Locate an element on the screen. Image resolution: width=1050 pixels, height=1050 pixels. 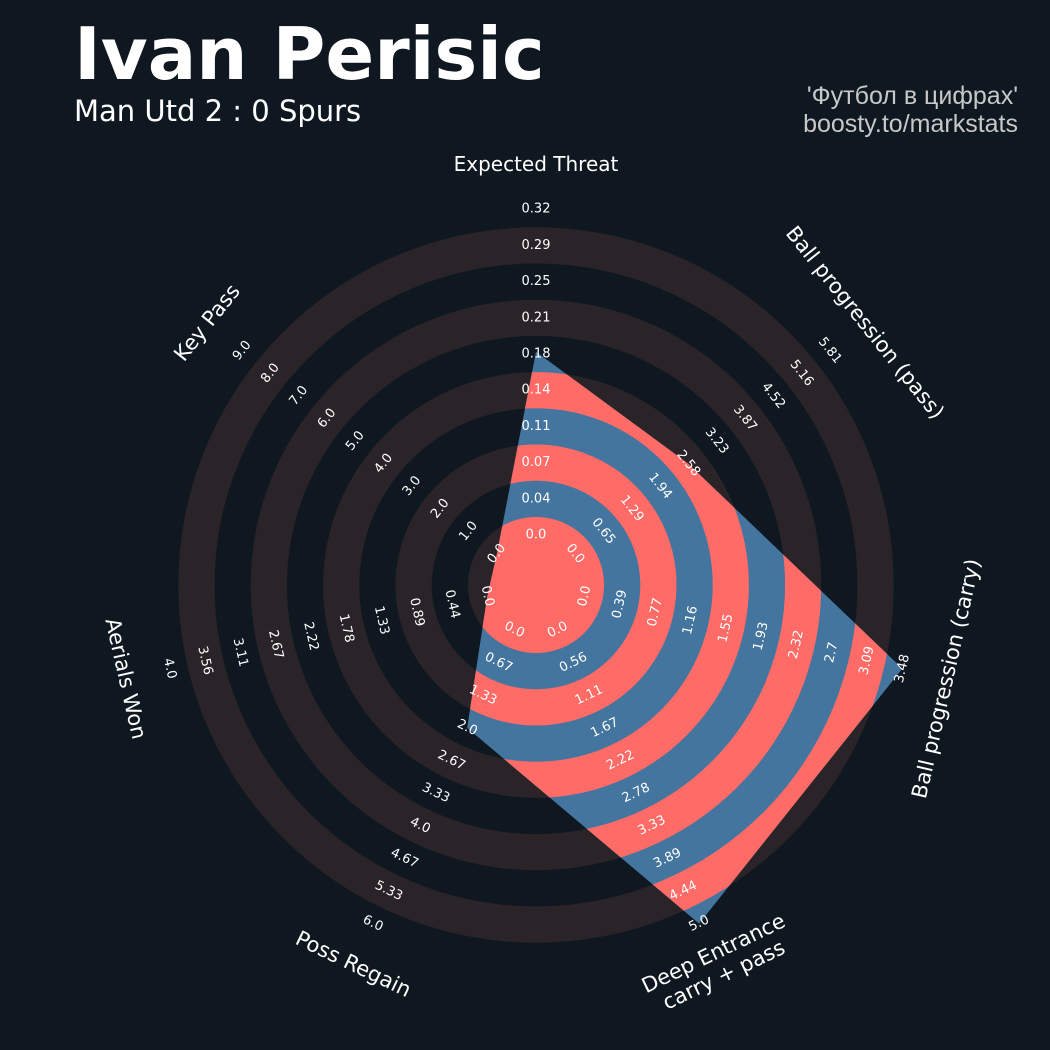
tick-label: 3.48 is located at coordinates (902, 669).